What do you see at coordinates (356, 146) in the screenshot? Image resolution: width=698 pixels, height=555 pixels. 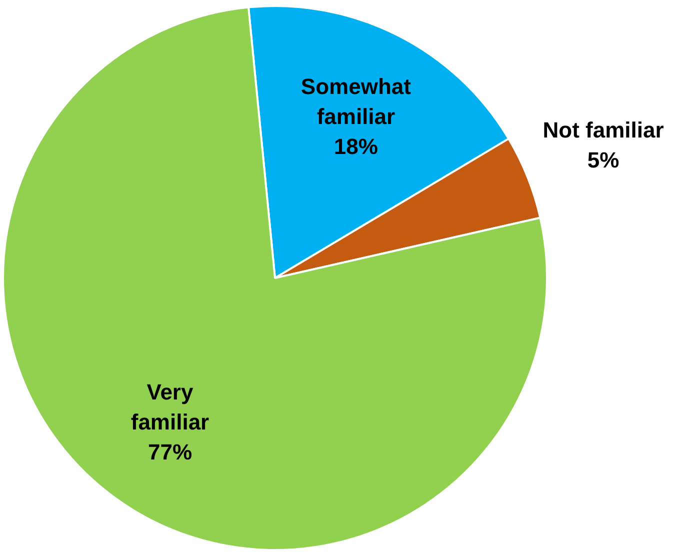 I see `data-label: 18%` at bounding box center [356, 146].